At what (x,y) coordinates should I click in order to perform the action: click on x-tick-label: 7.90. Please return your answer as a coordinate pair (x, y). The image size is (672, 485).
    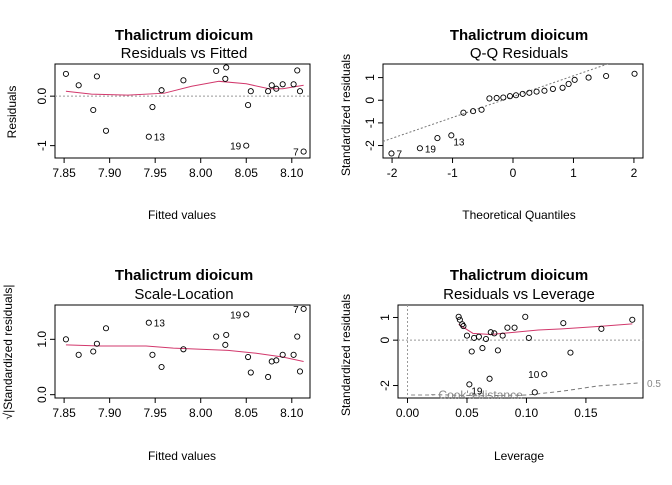
    Looking at the image, I should click on (110, 173).